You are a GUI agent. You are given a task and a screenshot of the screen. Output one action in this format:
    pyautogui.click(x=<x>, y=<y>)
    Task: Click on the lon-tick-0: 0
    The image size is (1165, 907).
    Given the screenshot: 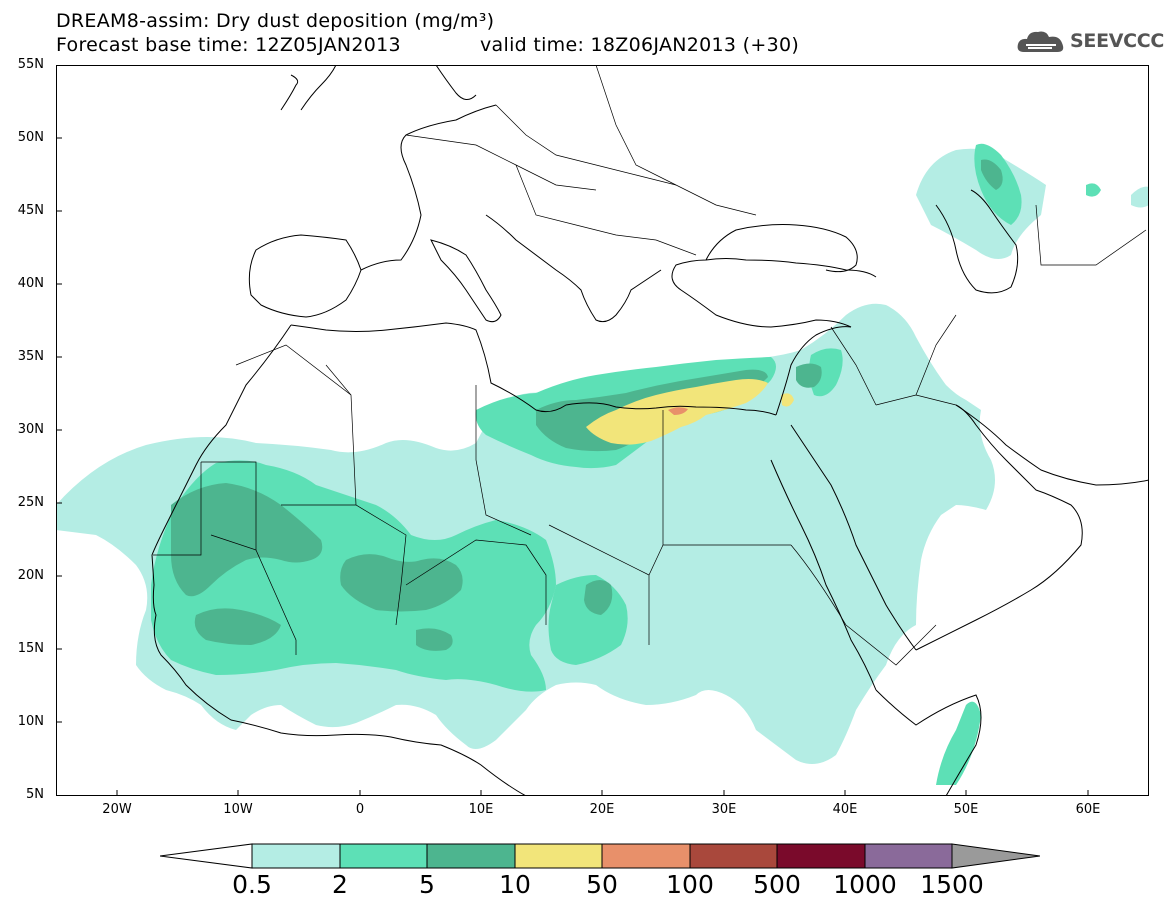 What is the action you would take?
    pyautogui.click(x=360, y=809)
    